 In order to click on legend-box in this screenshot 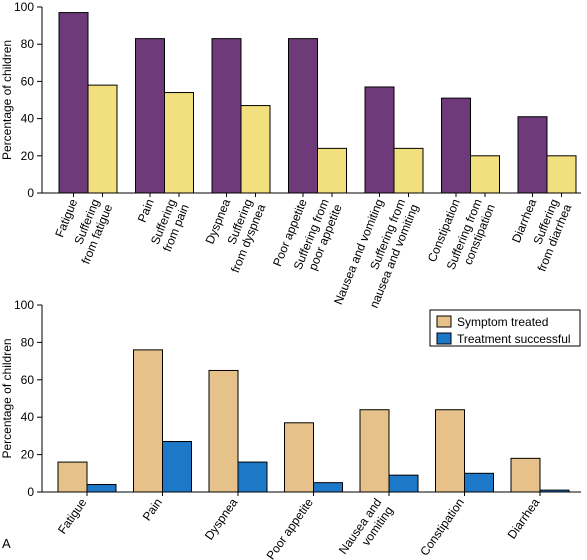, I will do `click(505, 328)`.